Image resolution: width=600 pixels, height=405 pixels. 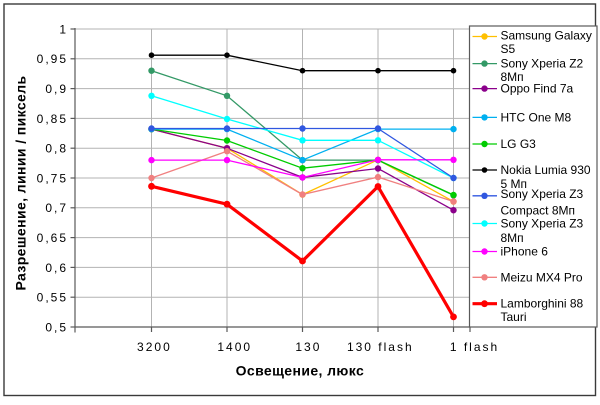 I want to click on svg-text: 0,65, so click(x=52, y=238).